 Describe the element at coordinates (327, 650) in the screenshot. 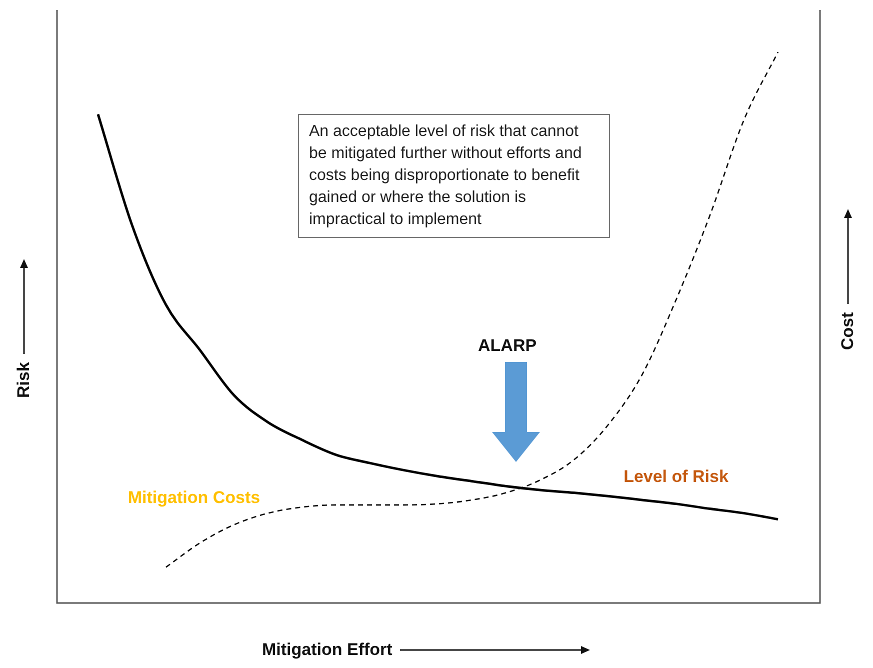

I see `x-axis-title: Mitigation Effort` at that location.